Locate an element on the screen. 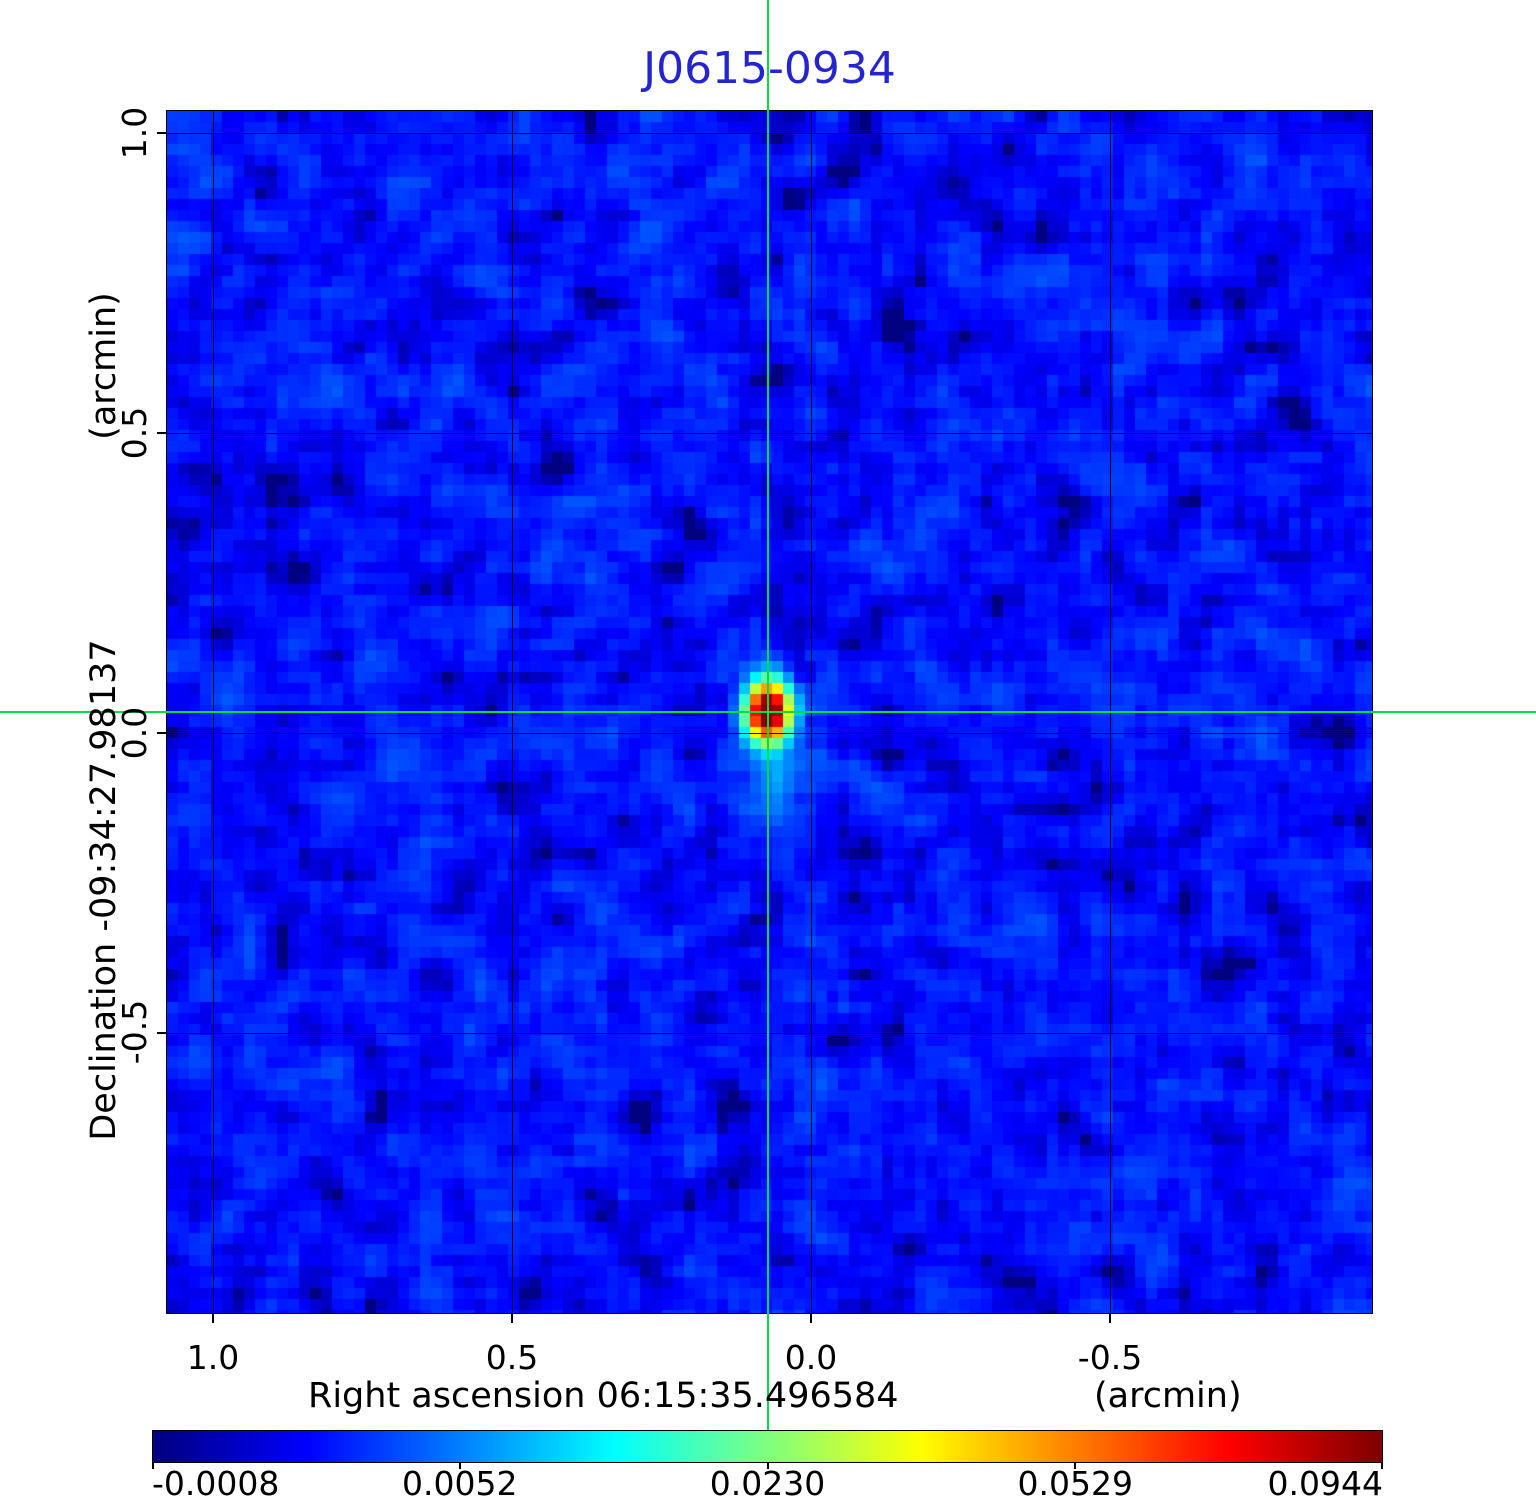  y-axis-tick-0.5 is located at coordinates (161, 433).